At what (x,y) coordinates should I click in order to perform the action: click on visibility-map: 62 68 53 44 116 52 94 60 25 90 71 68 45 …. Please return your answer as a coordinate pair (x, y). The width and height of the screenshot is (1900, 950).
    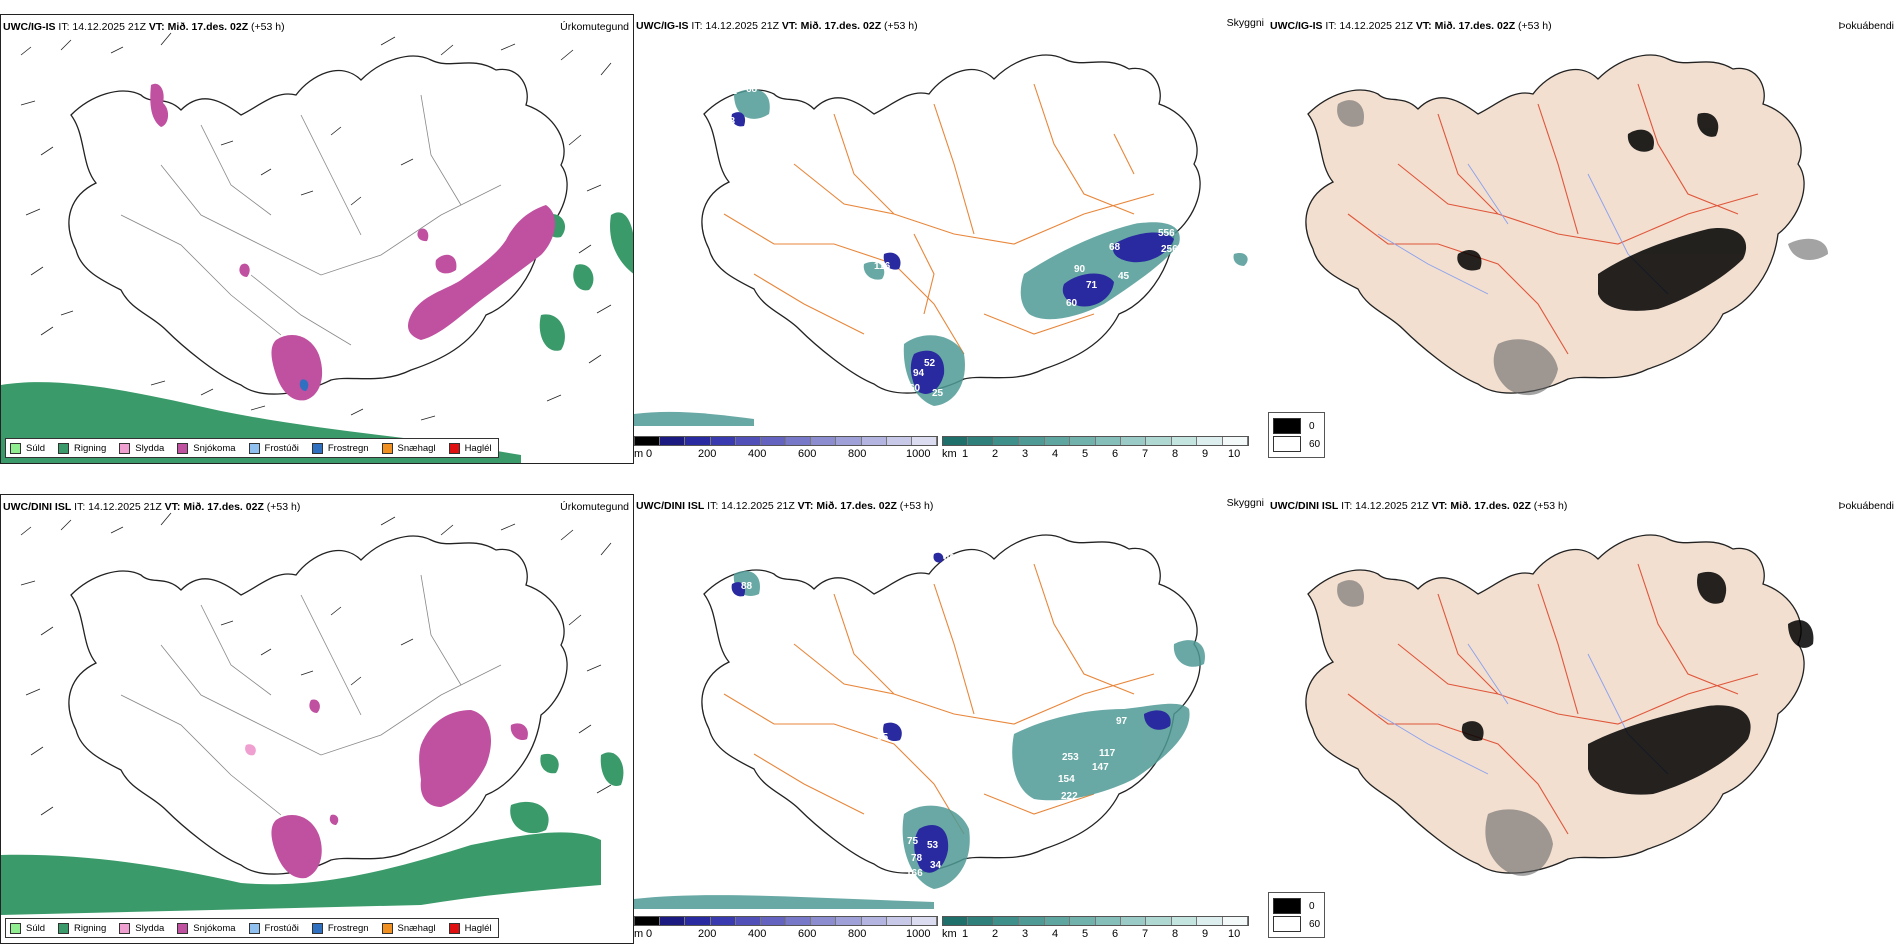
    Looking at the image, I should click on (941, 240).